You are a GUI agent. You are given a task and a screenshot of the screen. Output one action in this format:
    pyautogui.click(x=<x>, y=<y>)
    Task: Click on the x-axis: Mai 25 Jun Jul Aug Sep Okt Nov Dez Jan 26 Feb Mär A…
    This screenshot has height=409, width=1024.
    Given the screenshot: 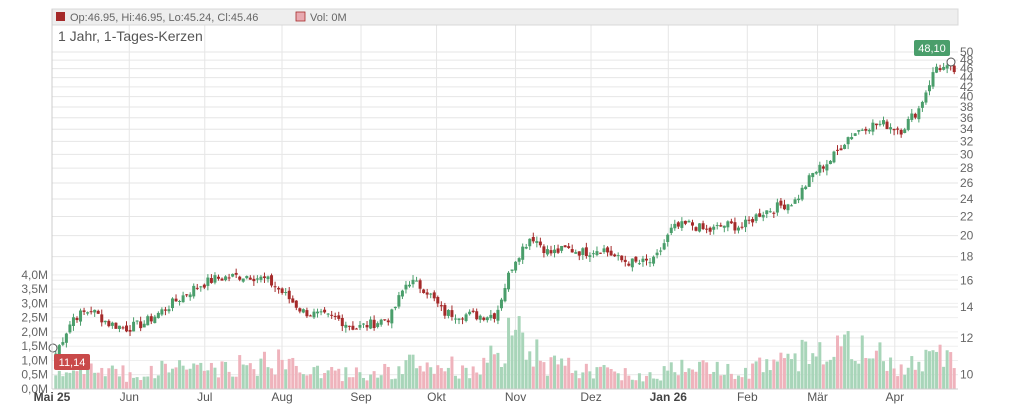 What is the action you would take?
    pyautogui.click(x=469, y=397)
    